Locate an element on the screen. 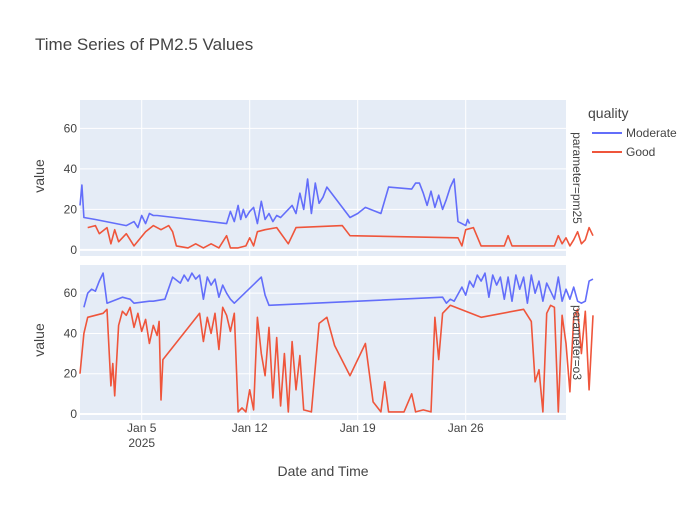 Image resolution: width=700 pixels, height=505 pixels. x-tick-label: Jan 19 is located at coordinates (358, 428).